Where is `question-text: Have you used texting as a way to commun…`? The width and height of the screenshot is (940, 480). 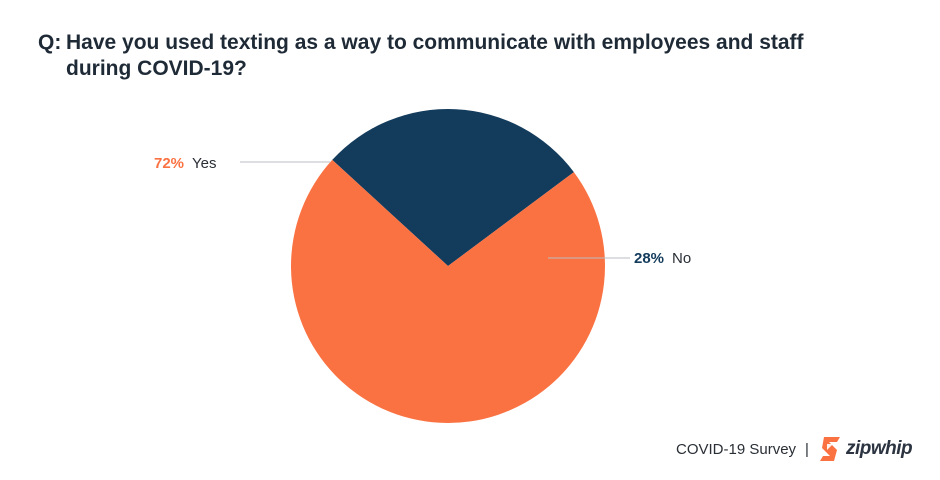 question-text: Have you used texting as a way to commun… is located at coordinates (435, 55).